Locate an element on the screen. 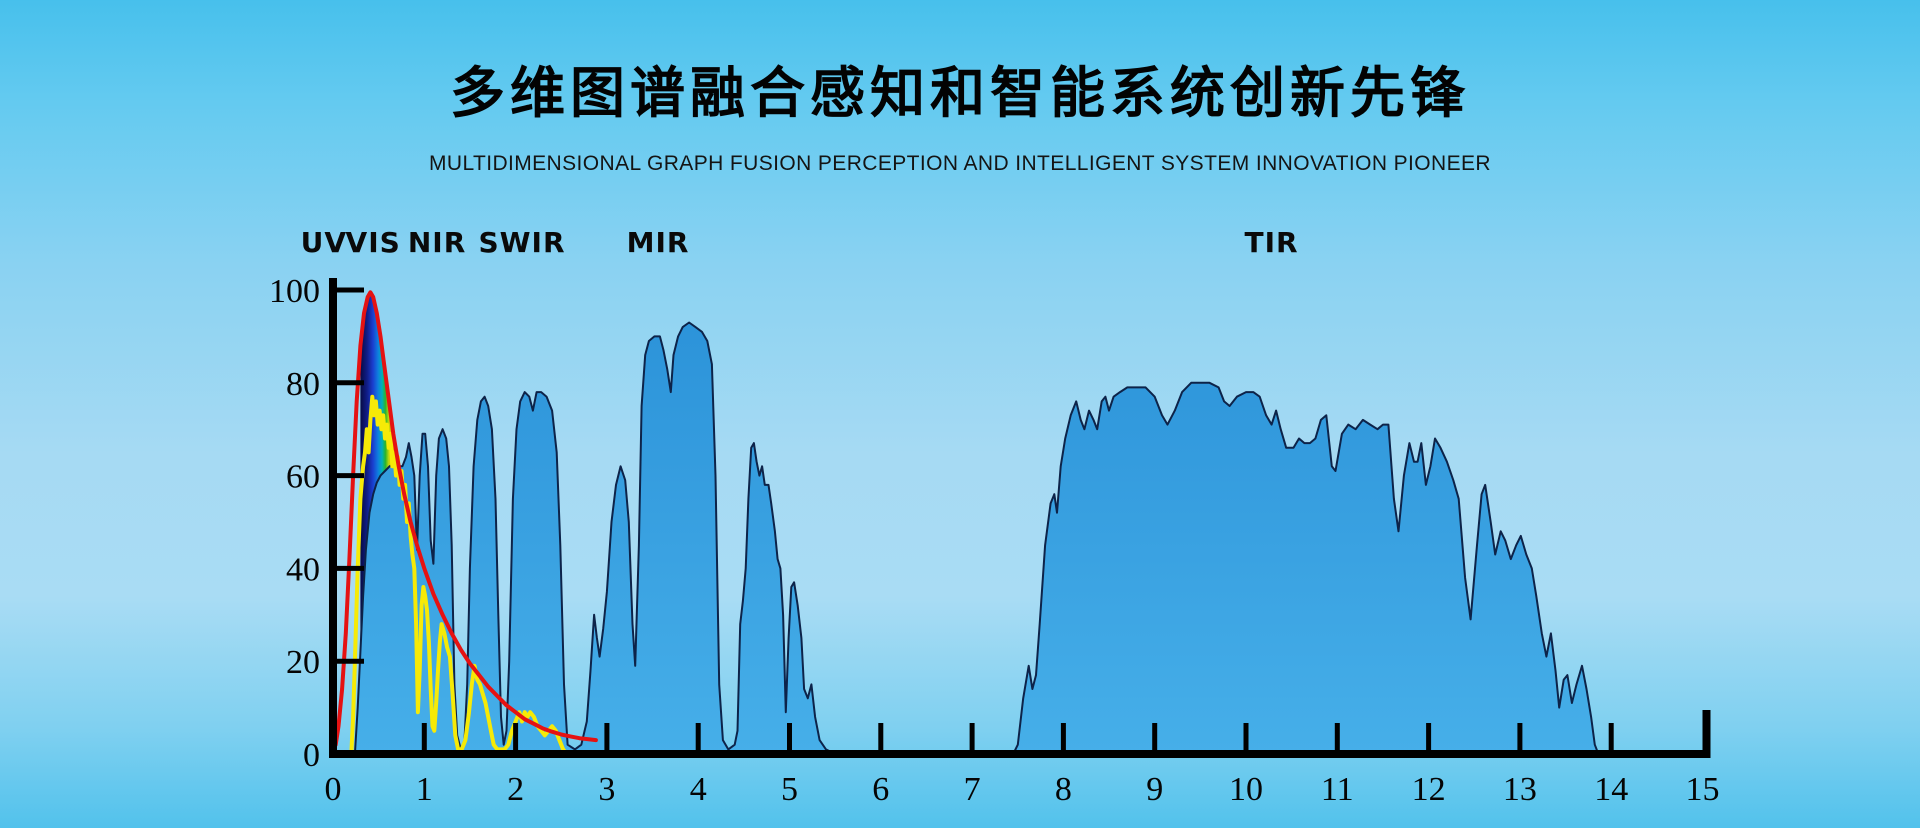 This screenshot has height=828, width=1920. x-tick-label: 14 is located at coordinates (1611, 789).